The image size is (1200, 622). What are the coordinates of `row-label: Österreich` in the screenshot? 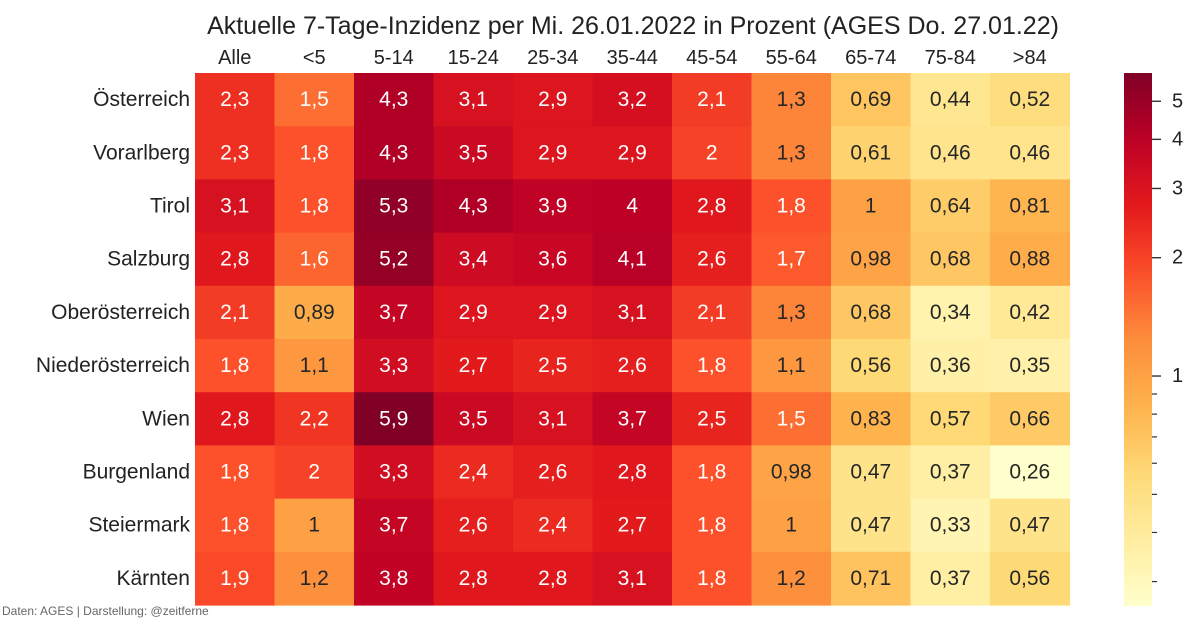 It's located at (141, 99).